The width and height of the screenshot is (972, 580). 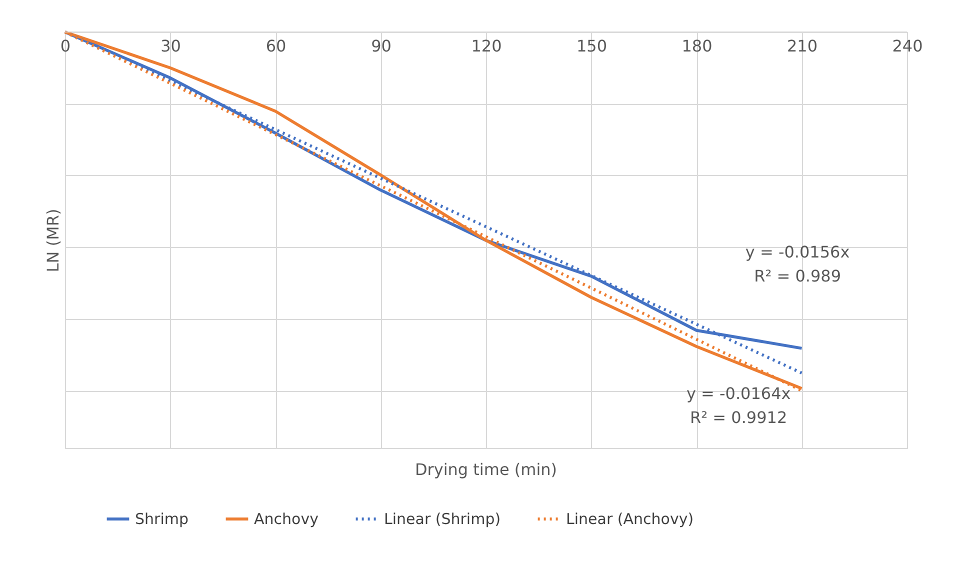 I want to click on x-tick-label: 150, so click(x=592, y=46).